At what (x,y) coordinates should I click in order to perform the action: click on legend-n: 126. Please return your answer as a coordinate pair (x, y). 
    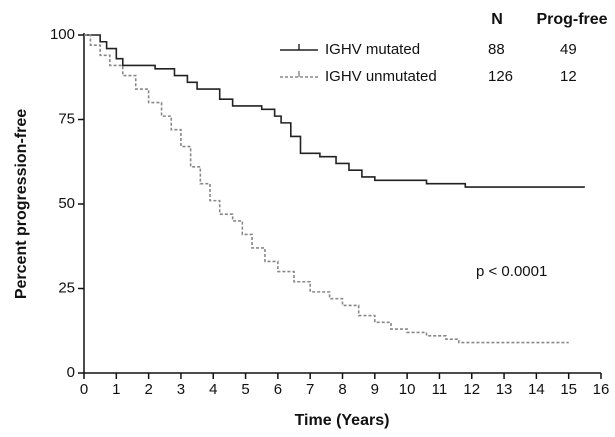
    Looking at the image, I should click on (500, 76).